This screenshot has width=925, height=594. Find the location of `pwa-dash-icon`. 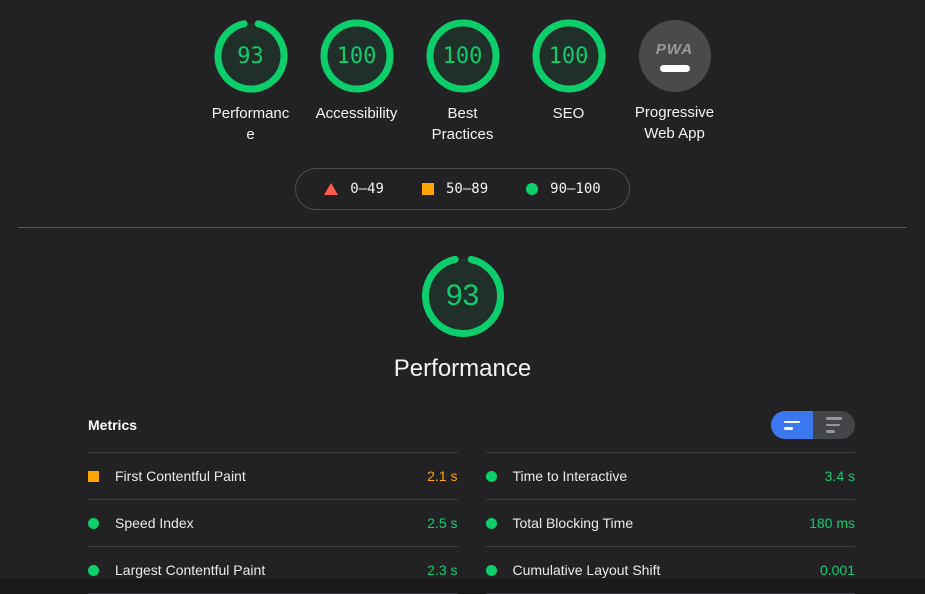

pwa-dash-icon is located at coordinates (674, 68).